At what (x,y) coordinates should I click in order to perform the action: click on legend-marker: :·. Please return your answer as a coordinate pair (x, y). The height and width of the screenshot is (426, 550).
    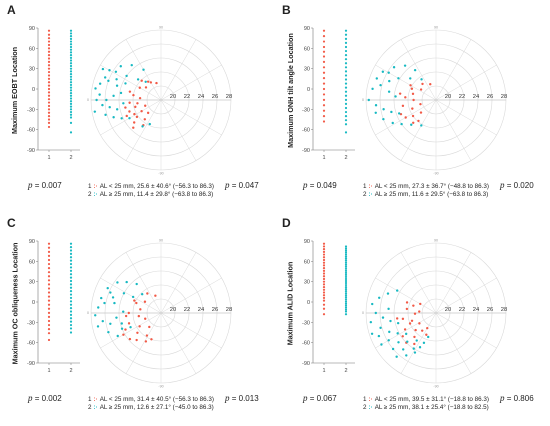
    Looking at the image, I should click on (370, 194).